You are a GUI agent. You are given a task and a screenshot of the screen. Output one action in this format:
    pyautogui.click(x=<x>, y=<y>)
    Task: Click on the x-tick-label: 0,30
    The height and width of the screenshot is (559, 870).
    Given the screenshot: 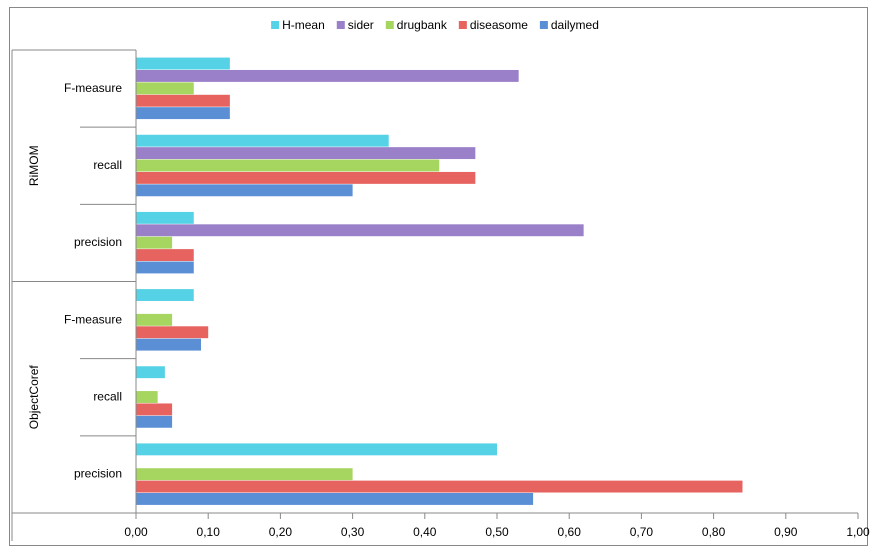 What is the action you would take?
    pyautogui.click(x=353, y=532)
    